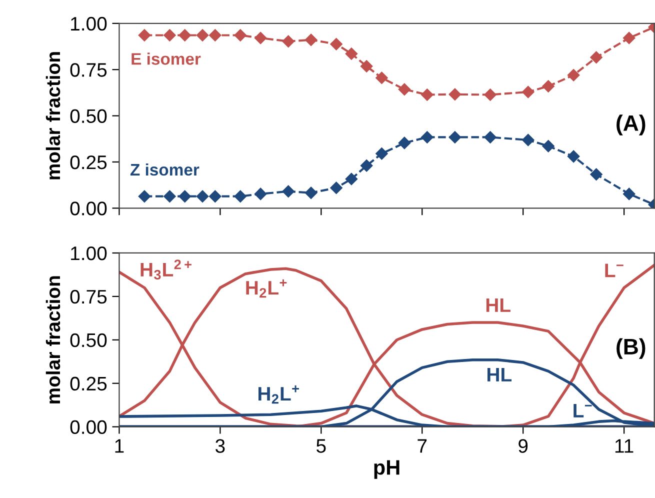  I want to click on x-axis-title: pH, so click(387, 469).